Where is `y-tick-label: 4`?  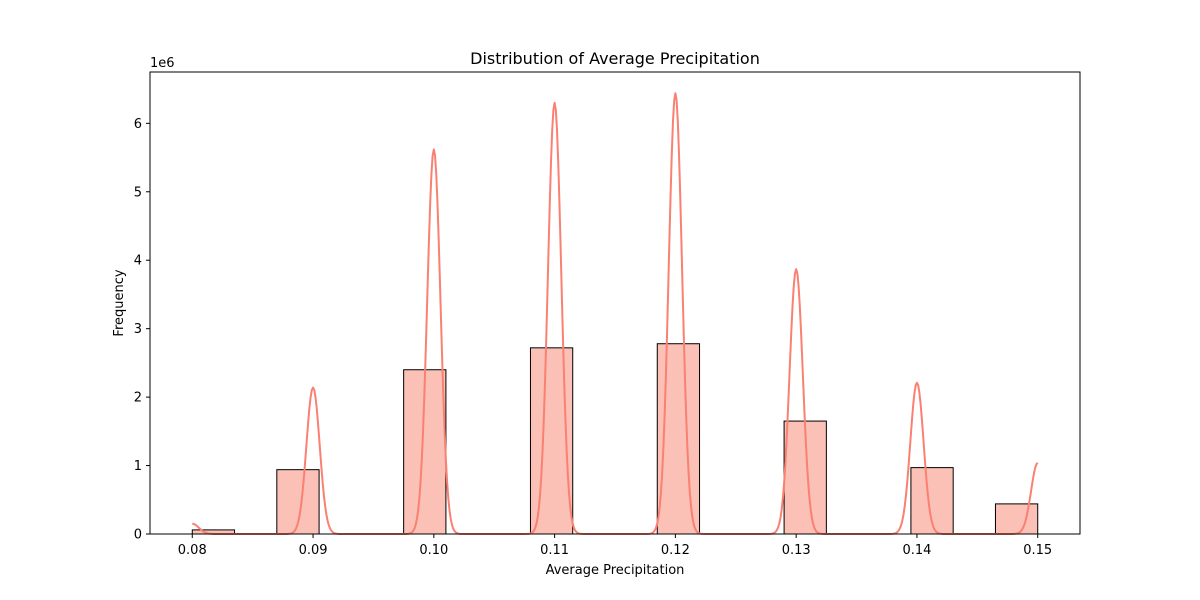
y-tick-label: 4 is located at coordinates (138, 261).